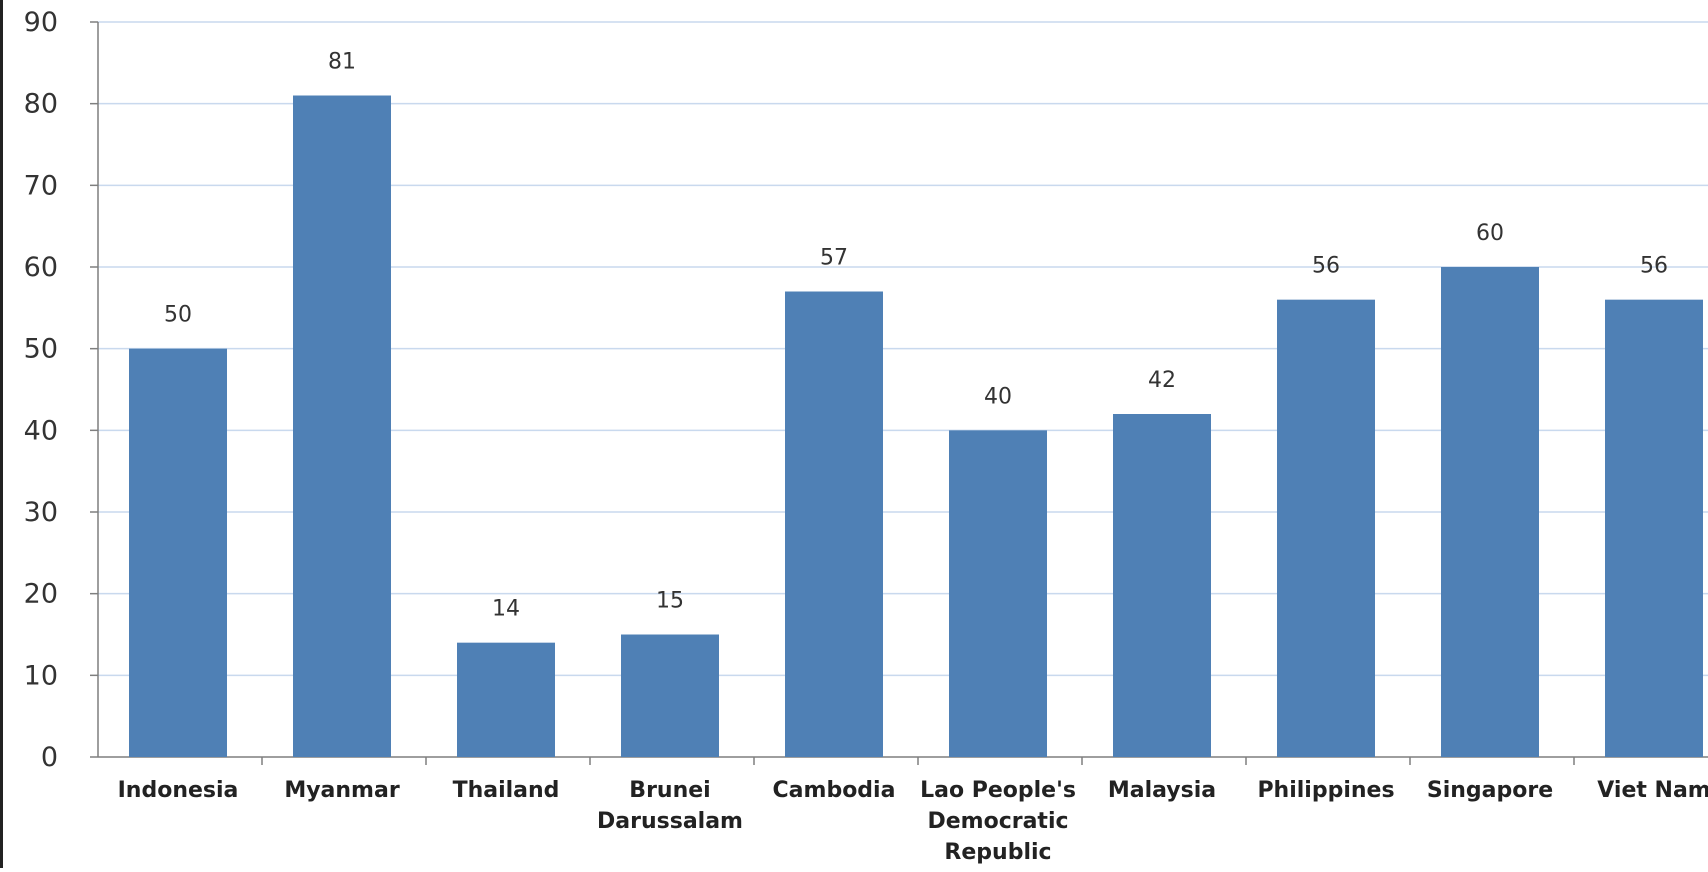 The width and height of the screenshot is (1708, 872). What do you see at coordinates (41, 594) in the screenshot?
I see `y-tick-label: 20` at bounding box center [41, 594].